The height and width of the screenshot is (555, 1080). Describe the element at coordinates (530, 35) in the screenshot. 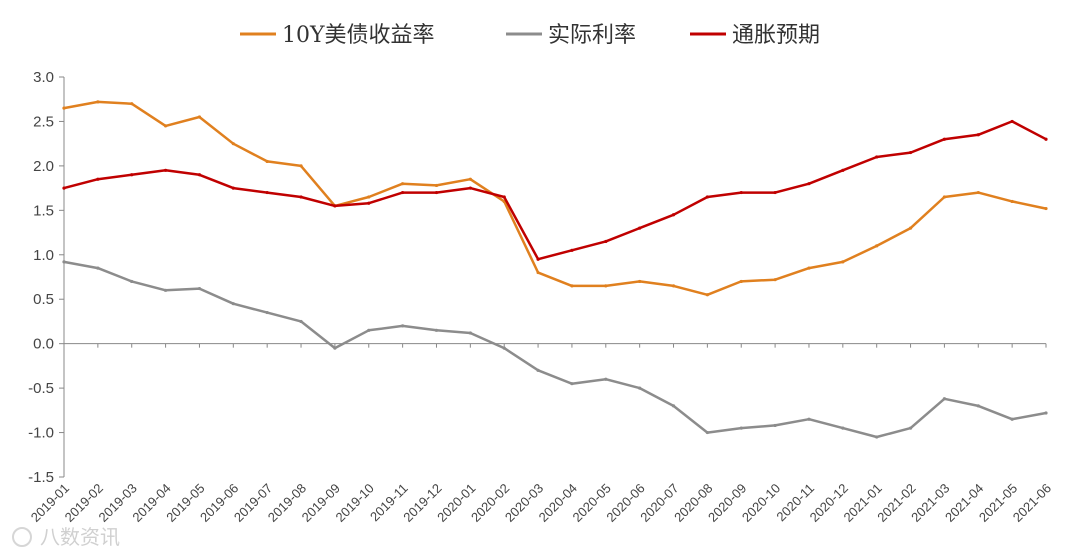

I see `legend: 10Y美债收益率 实际利率 通胀预期` at that location.